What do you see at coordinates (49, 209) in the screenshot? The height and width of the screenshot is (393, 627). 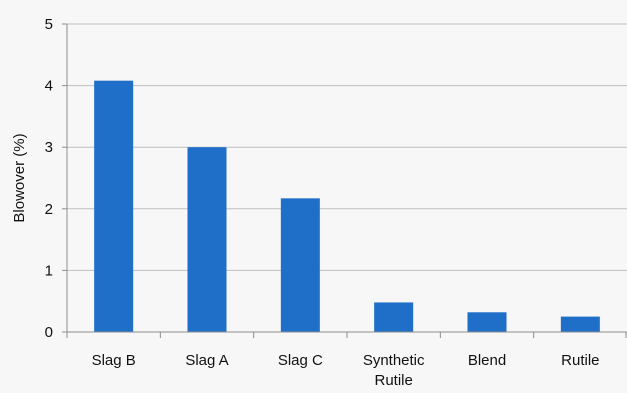 I see `y-tick-label: 2` at bounding box center [49, 209].